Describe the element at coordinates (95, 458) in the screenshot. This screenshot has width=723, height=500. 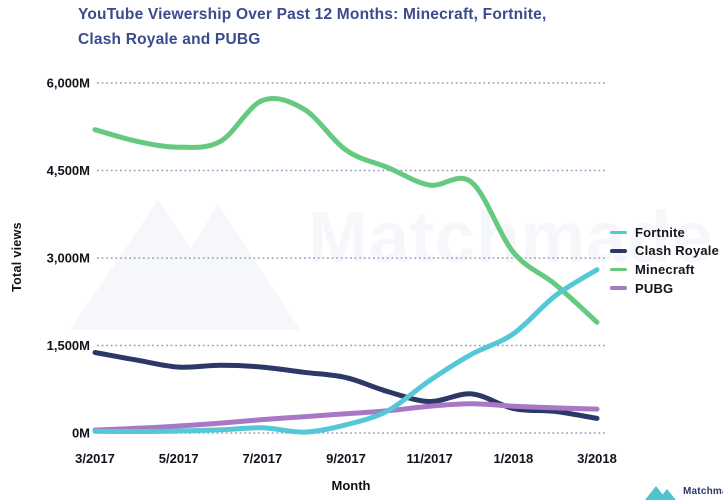
I see `x-tick-label: 3/2017` at that location.